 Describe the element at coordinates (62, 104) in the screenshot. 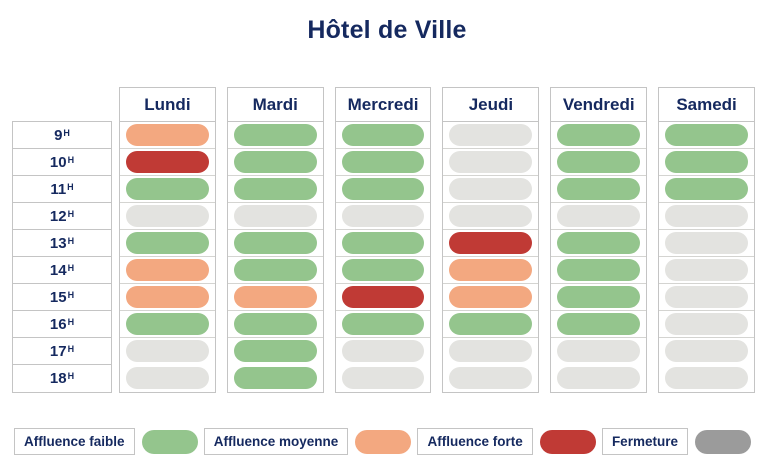

I see `hours-header-spacer` at that location.